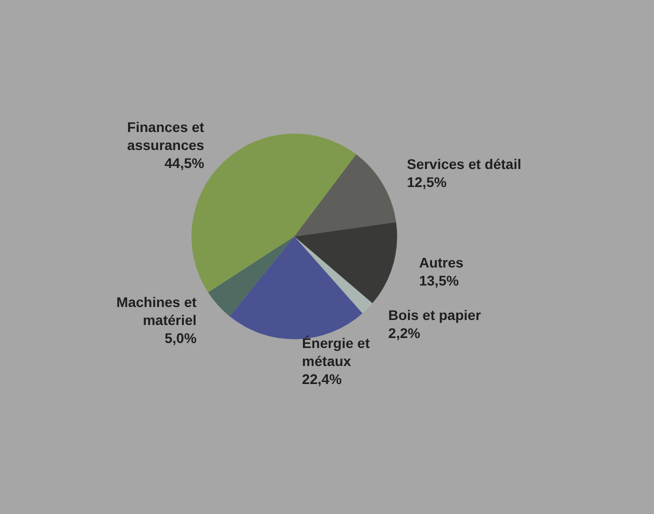  What do you see at coordinates (435, 314) in the screenshot?
I see `slice-label: Bois et papier` at bounding box center [435, 314].